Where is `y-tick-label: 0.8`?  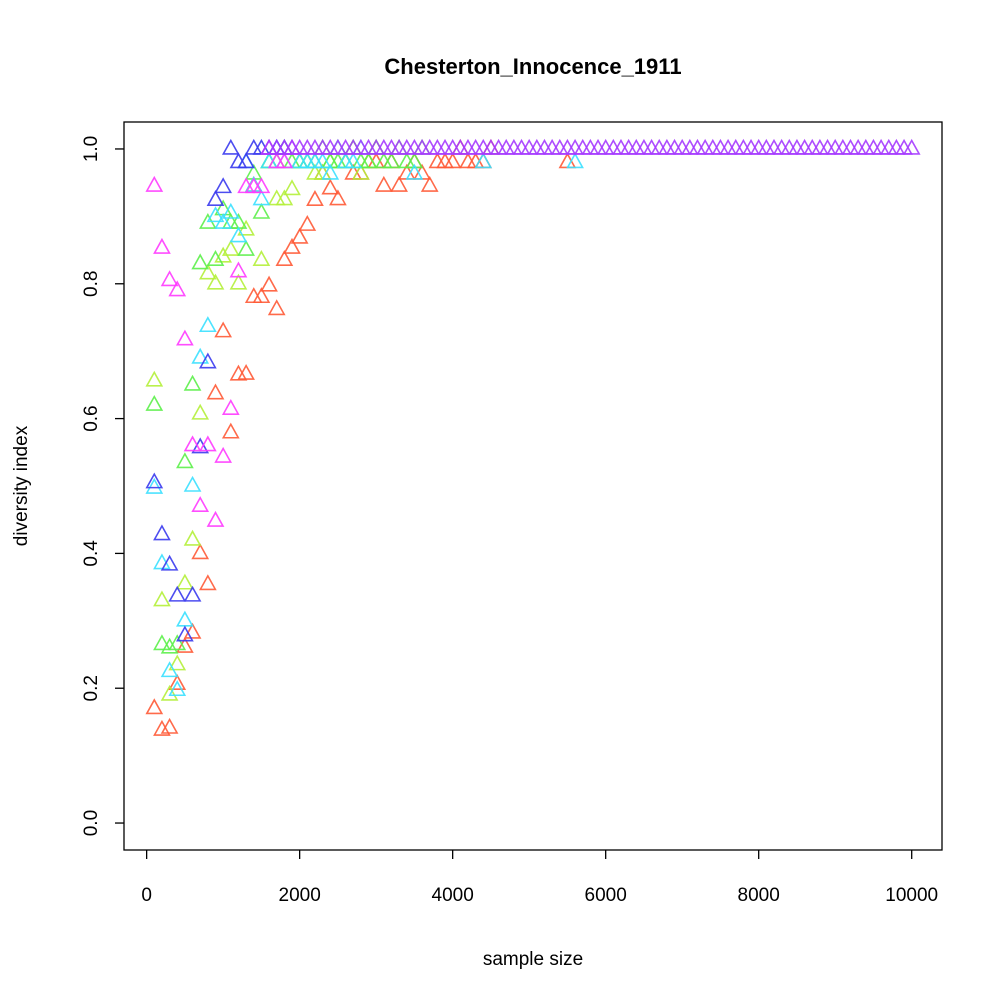 y-tick-label: 0.8 is located at coordinates (91, 284).